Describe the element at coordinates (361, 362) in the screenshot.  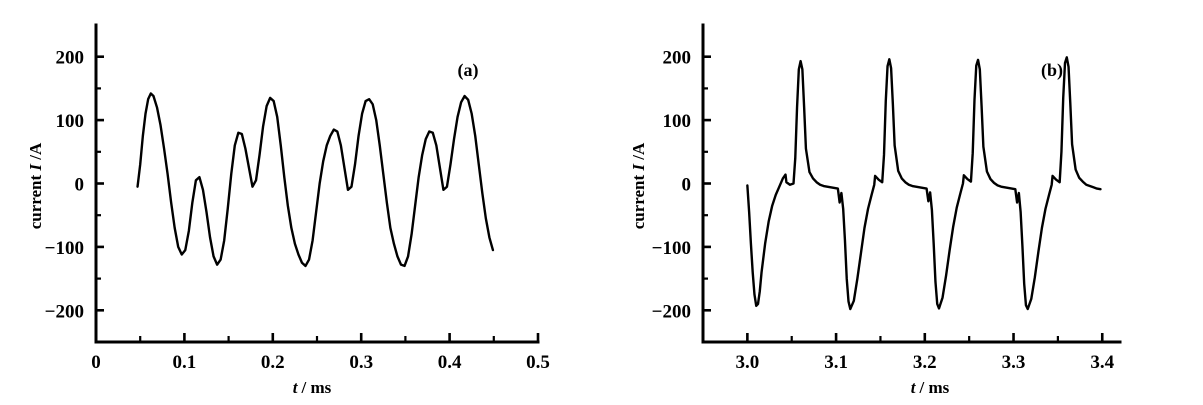
I see `x-tick-label: 0.3` at that location.